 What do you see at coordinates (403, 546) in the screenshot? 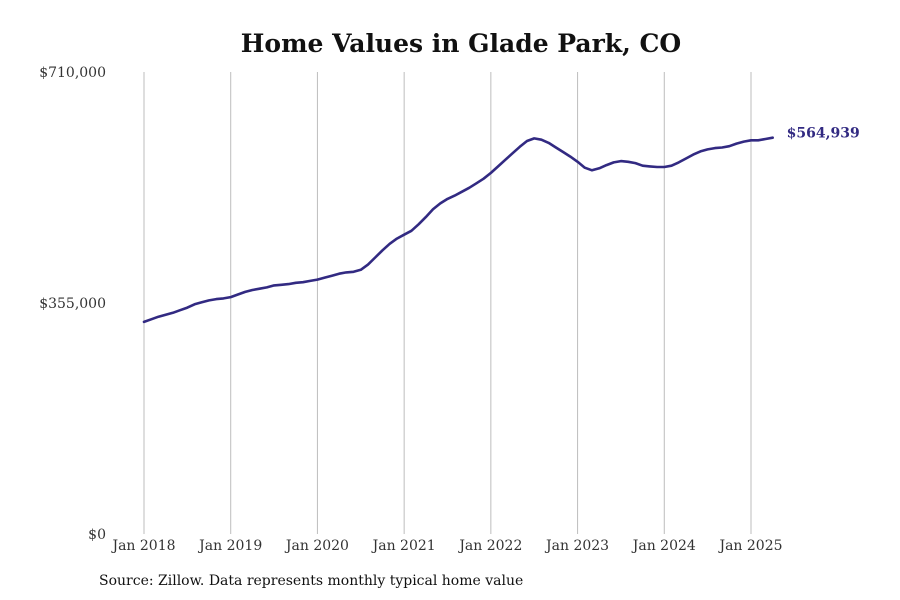
I see `x-tick-label: Jan 2021` at bounding box center [403, 546].